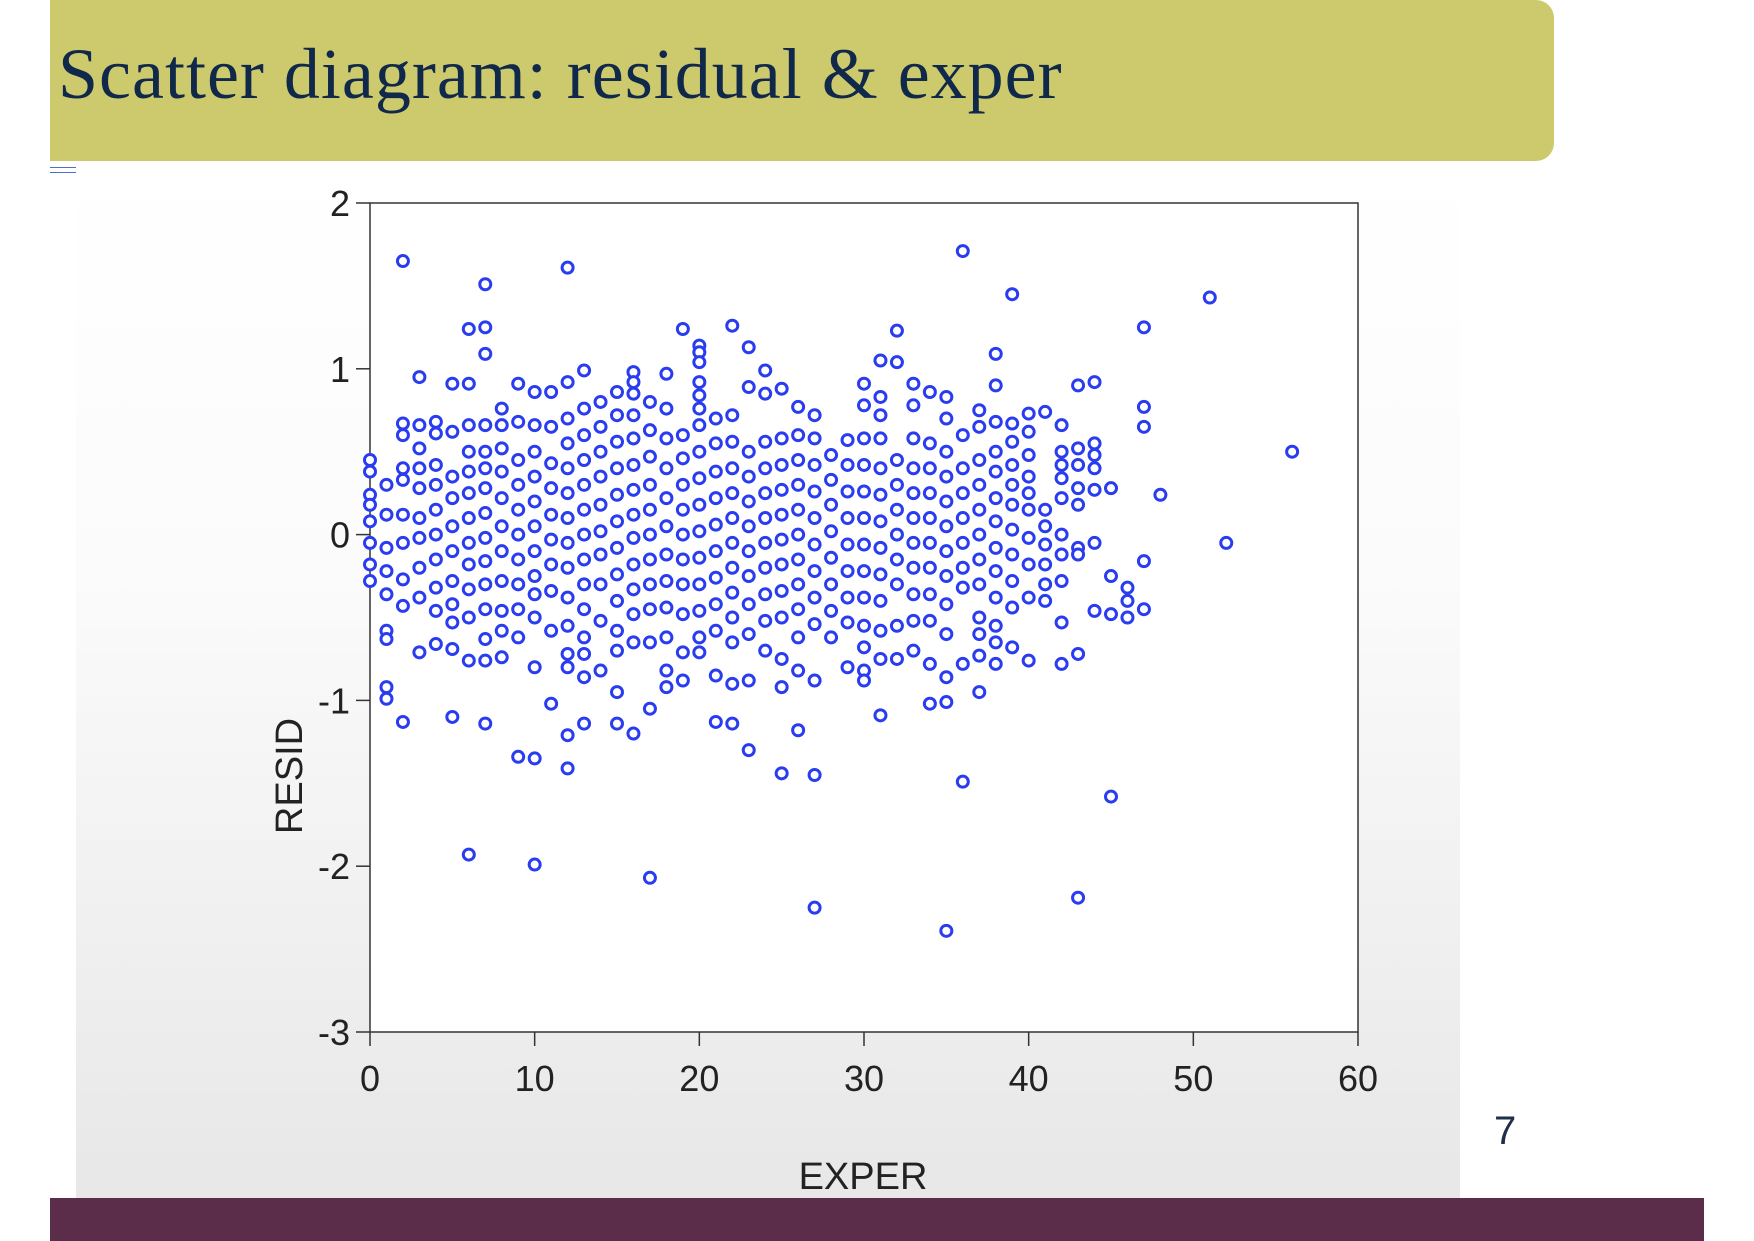 The width and height of the screenshot is (1754, 1241). What do you see at coordinates (340, 203) in the screenshot?
I see `y-tick-label: 2` at bounding box center [340, 203].